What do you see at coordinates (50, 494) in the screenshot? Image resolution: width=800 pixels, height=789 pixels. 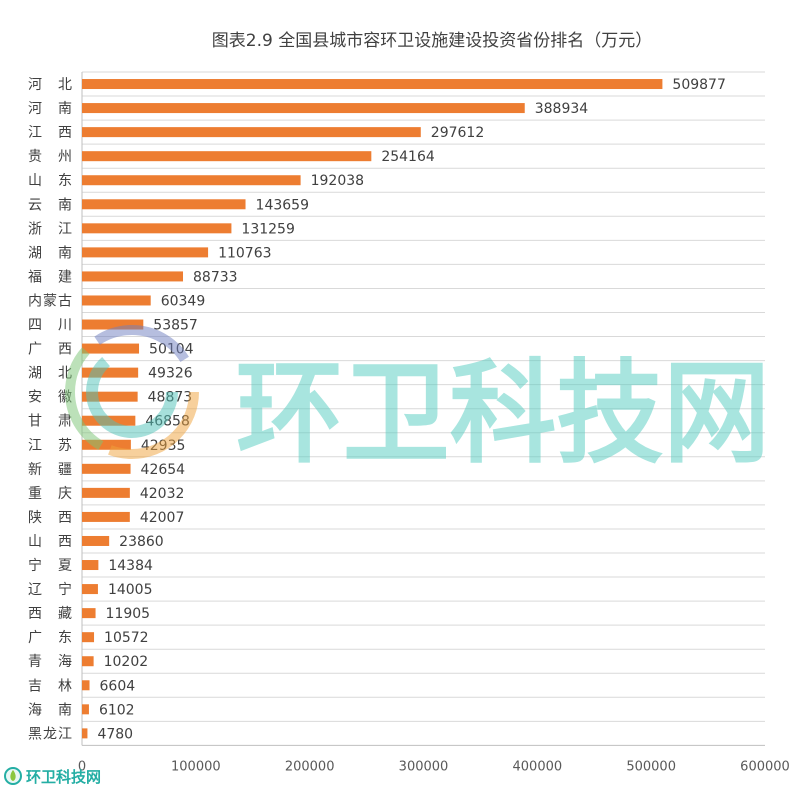 I see `category-label: 重 庆` at bounding box center [50, 494].